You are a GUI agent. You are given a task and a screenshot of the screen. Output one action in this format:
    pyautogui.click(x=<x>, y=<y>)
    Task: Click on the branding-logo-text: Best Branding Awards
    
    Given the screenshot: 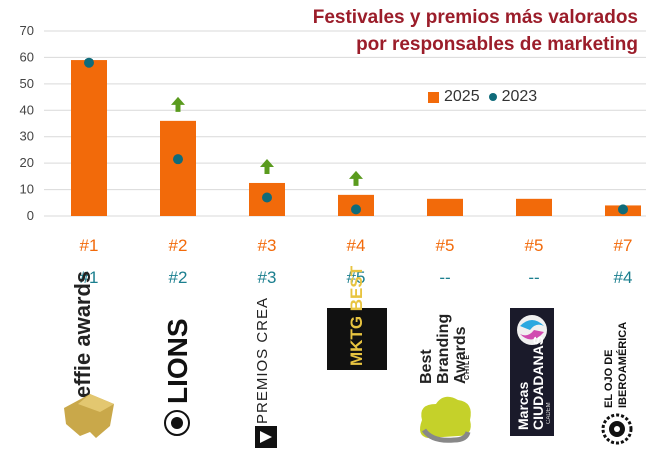 What is the action you would take?
    pyautogui.click(x=443, y=348)
    